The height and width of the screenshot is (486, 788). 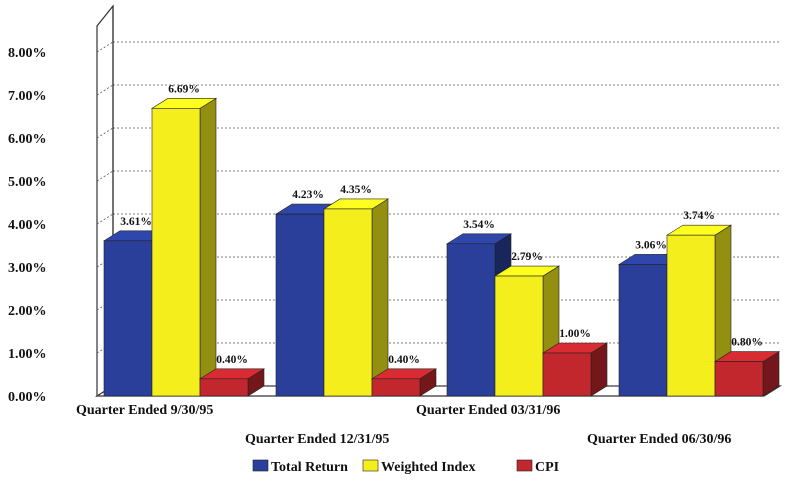 What do you see at coordinates (27, 397) in the screenshot?
I see `y-tick-label: 0.00%` at bounding box center [27, 397].